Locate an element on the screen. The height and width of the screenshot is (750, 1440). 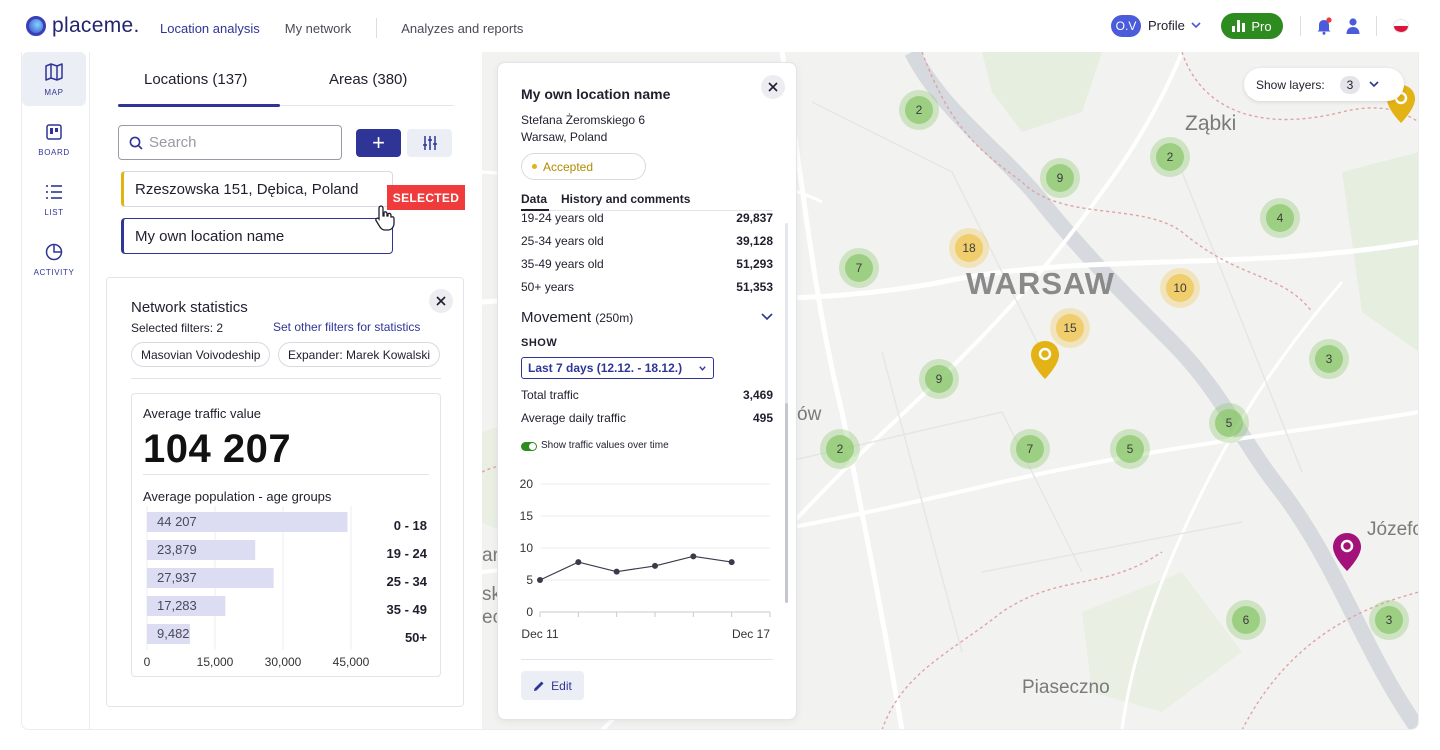
avg-traffic-label: Average traffic value is located at coordinates (202, 413).